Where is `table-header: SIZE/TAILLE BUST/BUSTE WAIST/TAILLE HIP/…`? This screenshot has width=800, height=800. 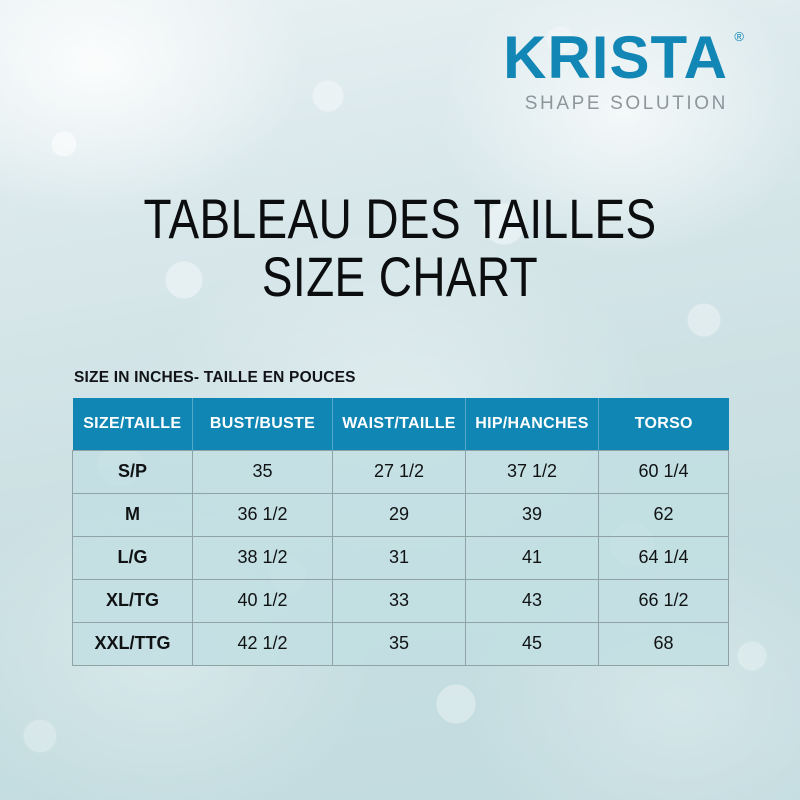 table-header: SIZE/TAILLE BUST/BUSTE WAIST/TAILLE HIP/… is located at coordinates (400, 424).